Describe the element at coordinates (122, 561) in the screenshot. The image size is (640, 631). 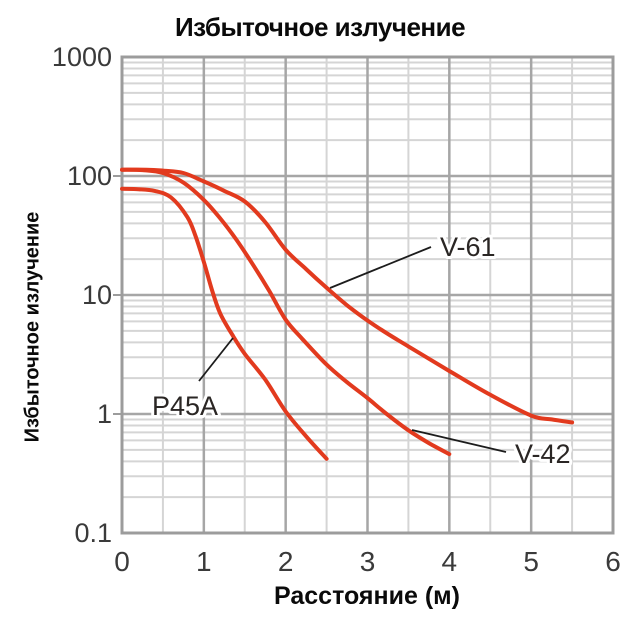
I see `x-tick-label: 0` at that location.